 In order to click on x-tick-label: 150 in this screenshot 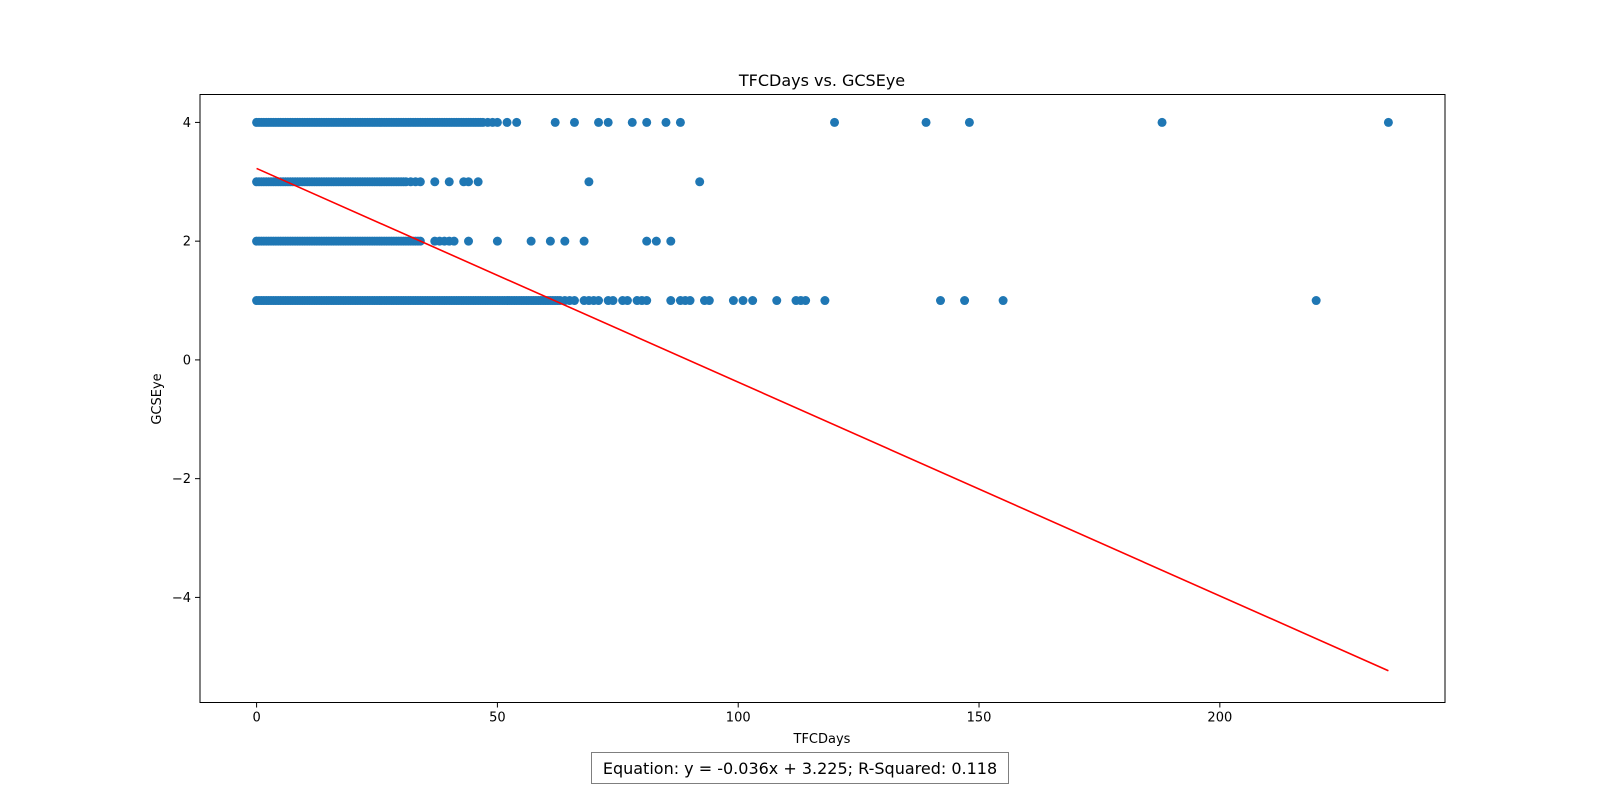, I will do `click(979, 718)`.